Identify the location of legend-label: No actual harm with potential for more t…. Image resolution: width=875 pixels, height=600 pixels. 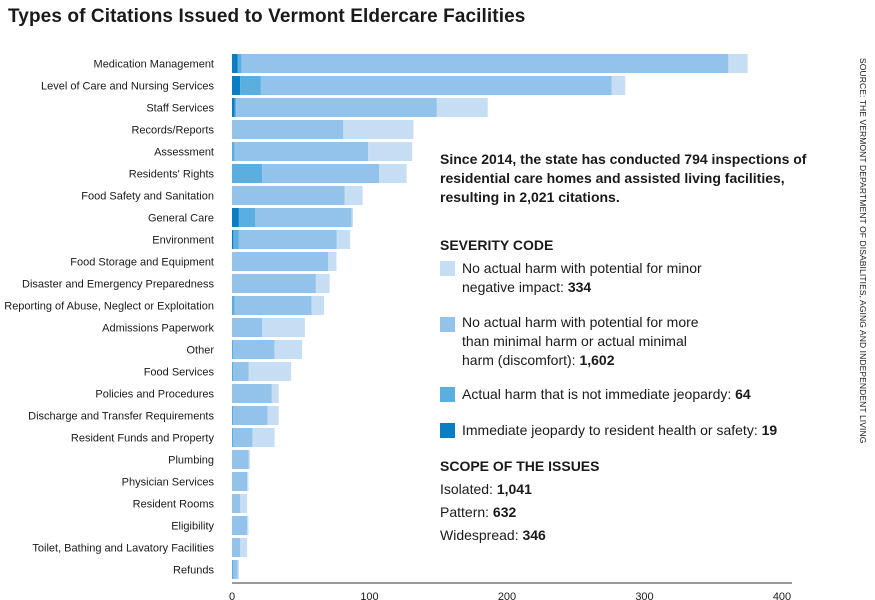
(580, 341).